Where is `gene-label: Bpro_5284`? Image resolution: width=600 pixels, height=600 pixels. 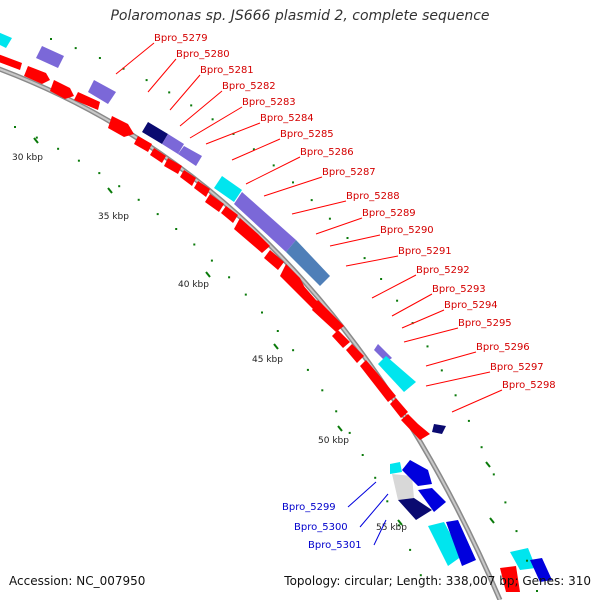 gene-label: Bpro_5284 is located at coordinates (287, 118).